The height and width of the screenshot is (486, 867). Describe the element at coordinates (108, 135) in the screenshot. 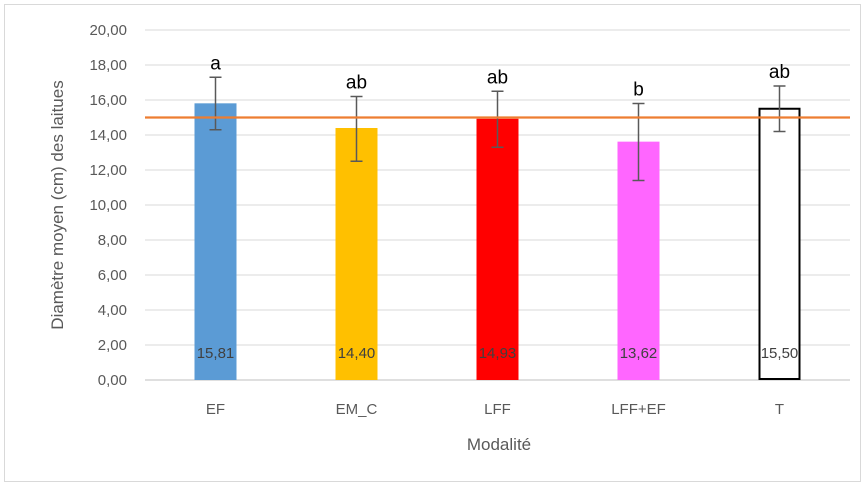

I see `y-tick-label: 14,00` at that location.